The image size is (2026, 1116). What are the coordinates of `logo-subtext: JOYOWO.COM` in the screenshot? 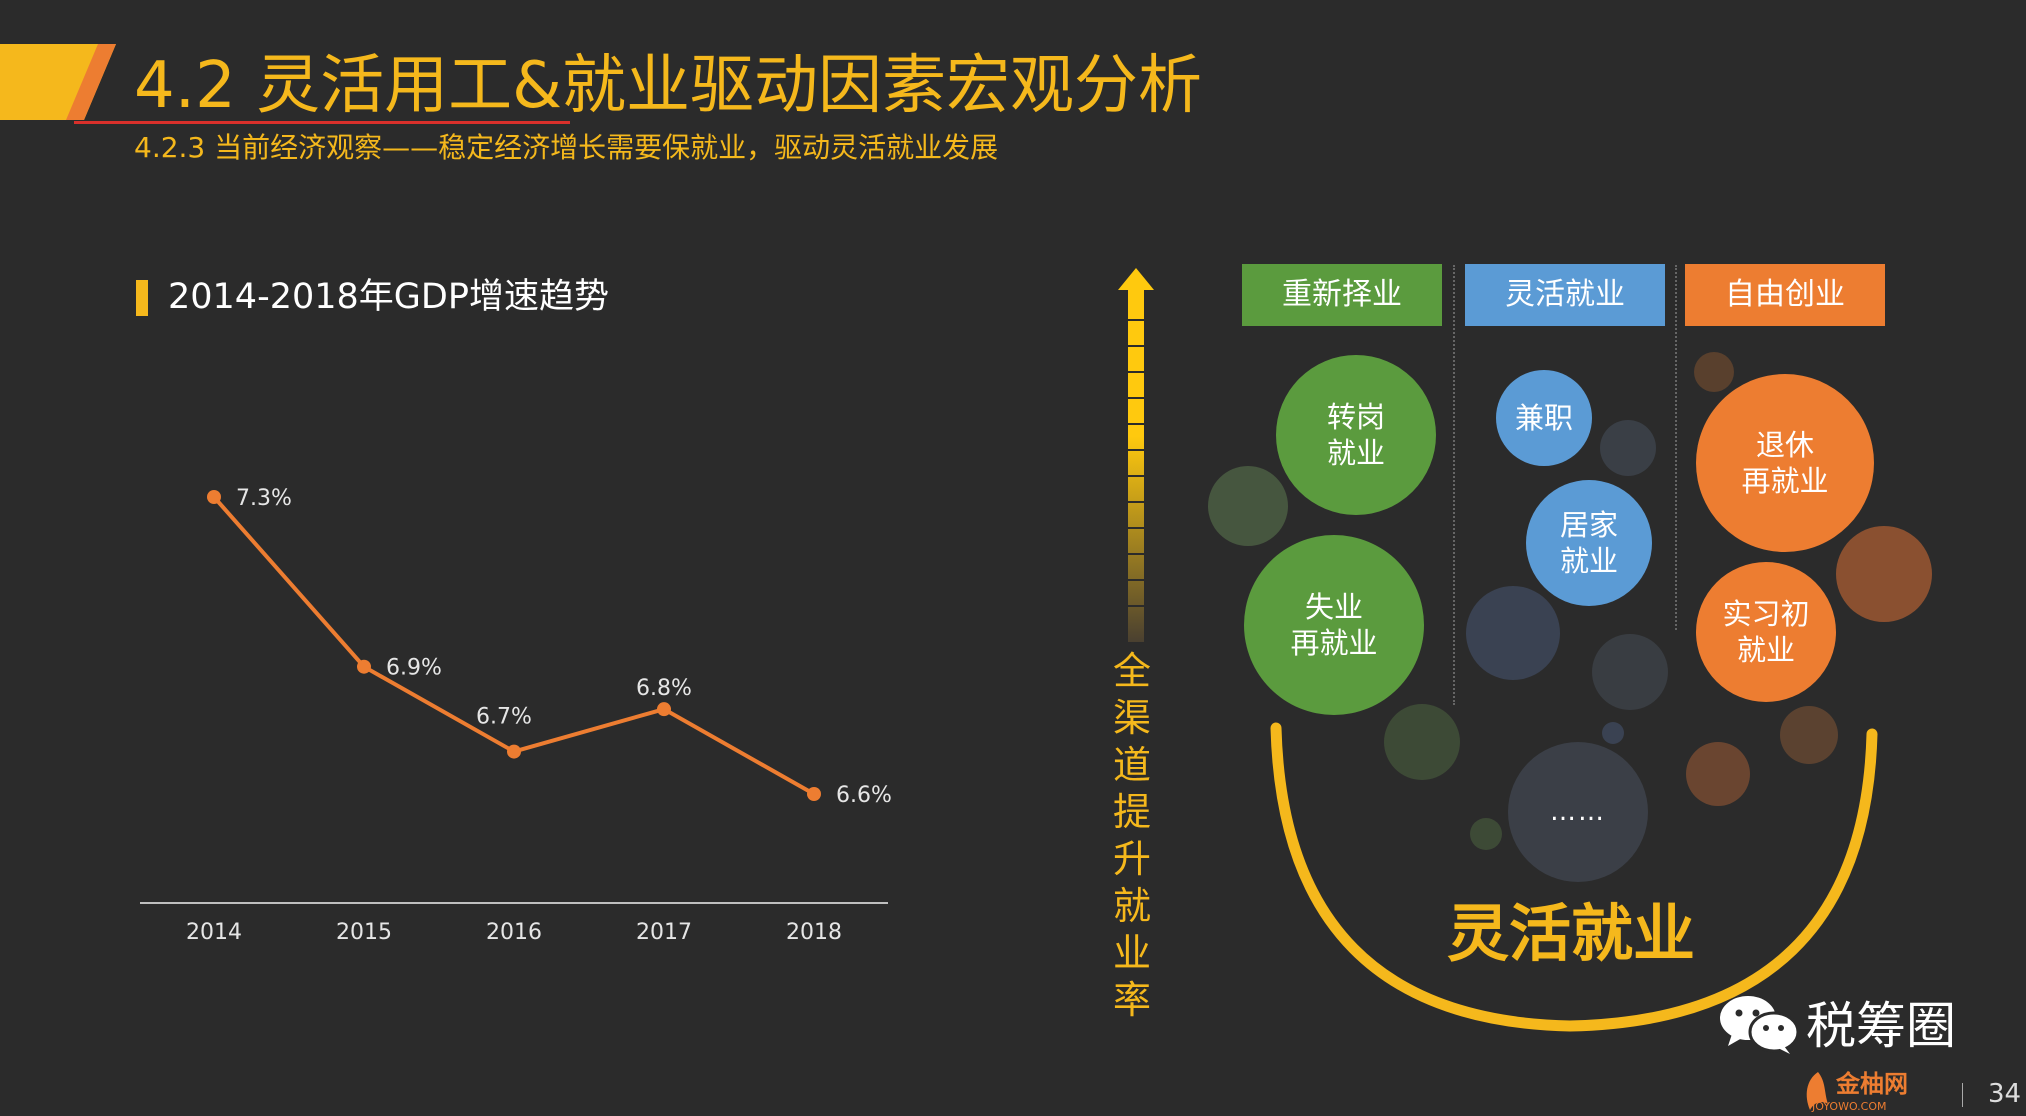 It's located at (1849, 1106).